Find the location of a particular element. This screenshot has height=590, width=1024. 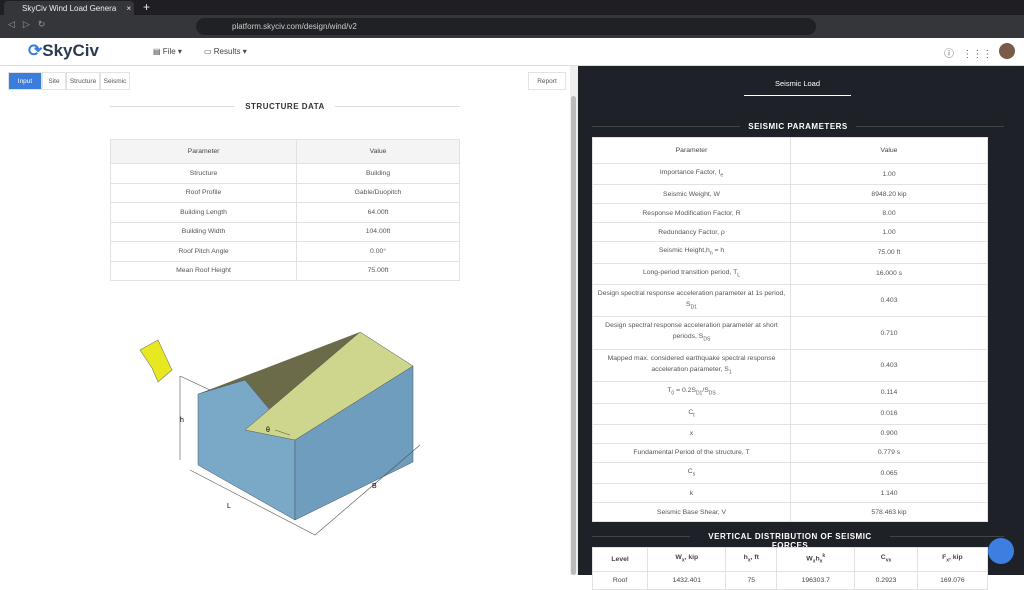

row: k 1.140 is located at coordinates (790, 493).